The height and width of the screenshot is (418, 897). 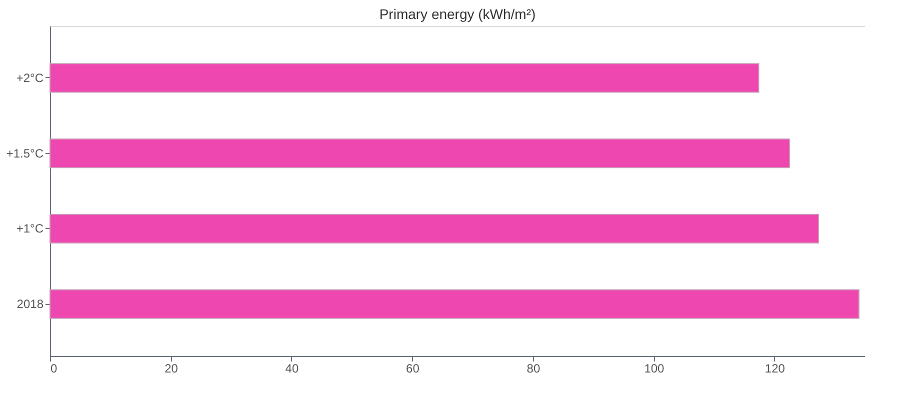 What do you see at coordinates (30, 77) in the screenshot?
I see `y-tick-label: +2°C` at bounding box center [30, 77].